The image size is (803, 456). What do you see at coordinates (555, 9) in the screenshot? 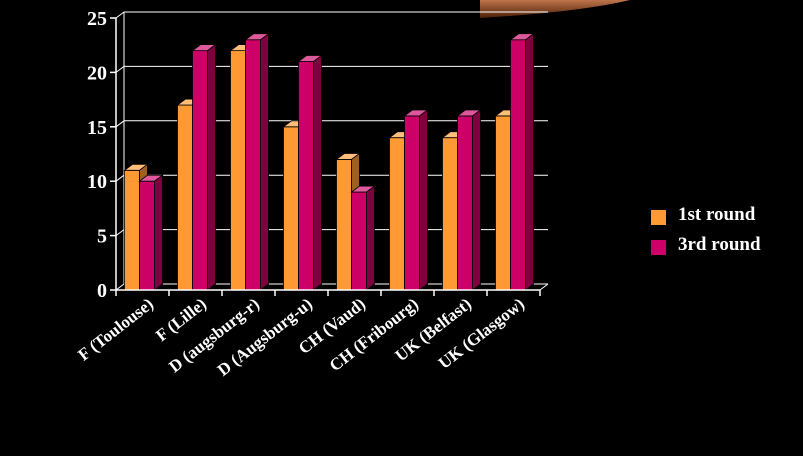
I see `corner-glow-decoration` at bounding box center [555, 9].